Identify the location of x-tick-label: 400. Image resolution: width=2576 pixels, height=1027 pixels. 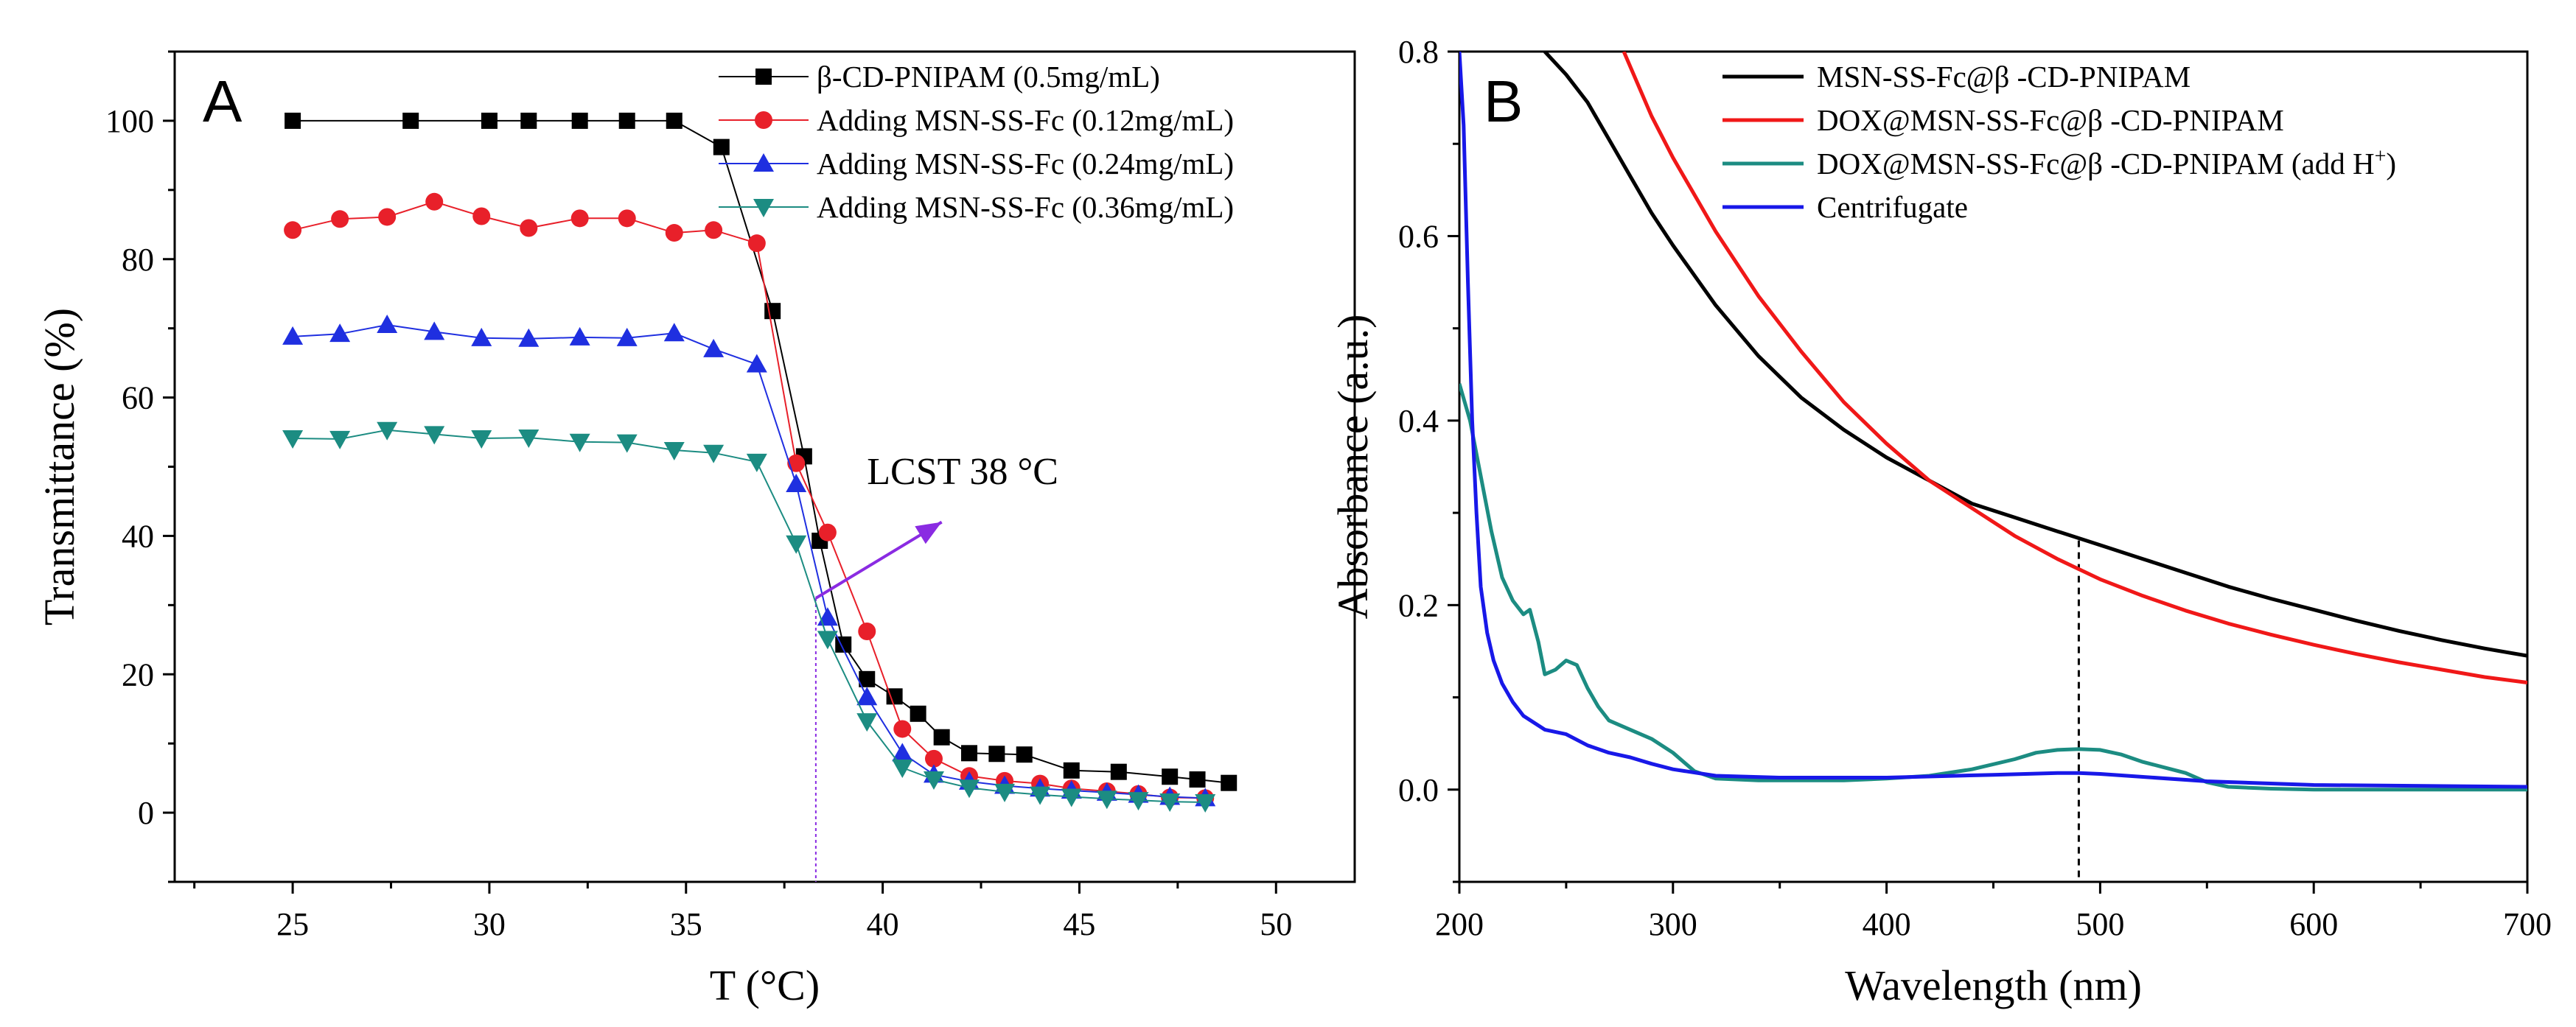
(1887, 924).